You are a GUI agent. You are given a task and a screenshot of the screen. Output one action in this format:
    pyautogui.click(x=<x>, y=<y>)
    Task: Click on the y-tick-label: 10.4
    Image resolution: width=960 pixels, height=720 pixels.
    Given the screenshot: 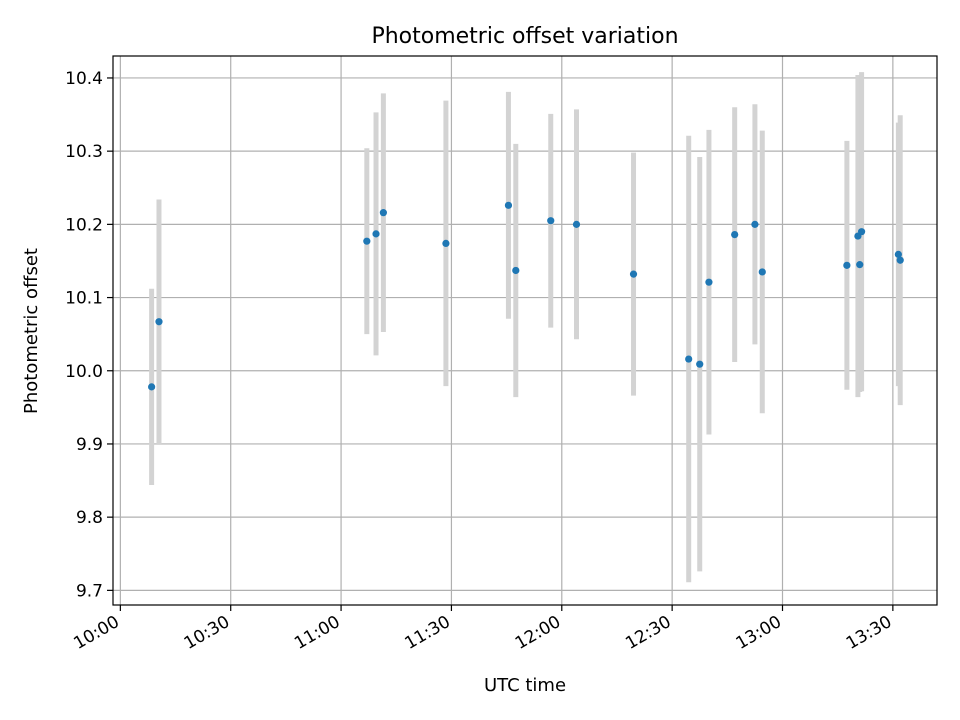 What is the action you would take?
    pyautogui.click(x=84, y=79)
    